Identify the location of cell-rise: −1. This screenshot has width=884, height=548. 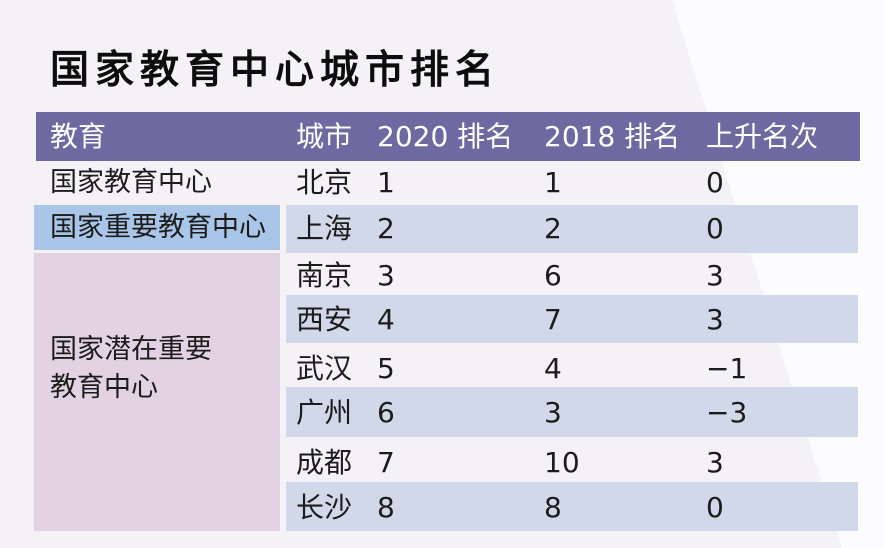
(727, 368).